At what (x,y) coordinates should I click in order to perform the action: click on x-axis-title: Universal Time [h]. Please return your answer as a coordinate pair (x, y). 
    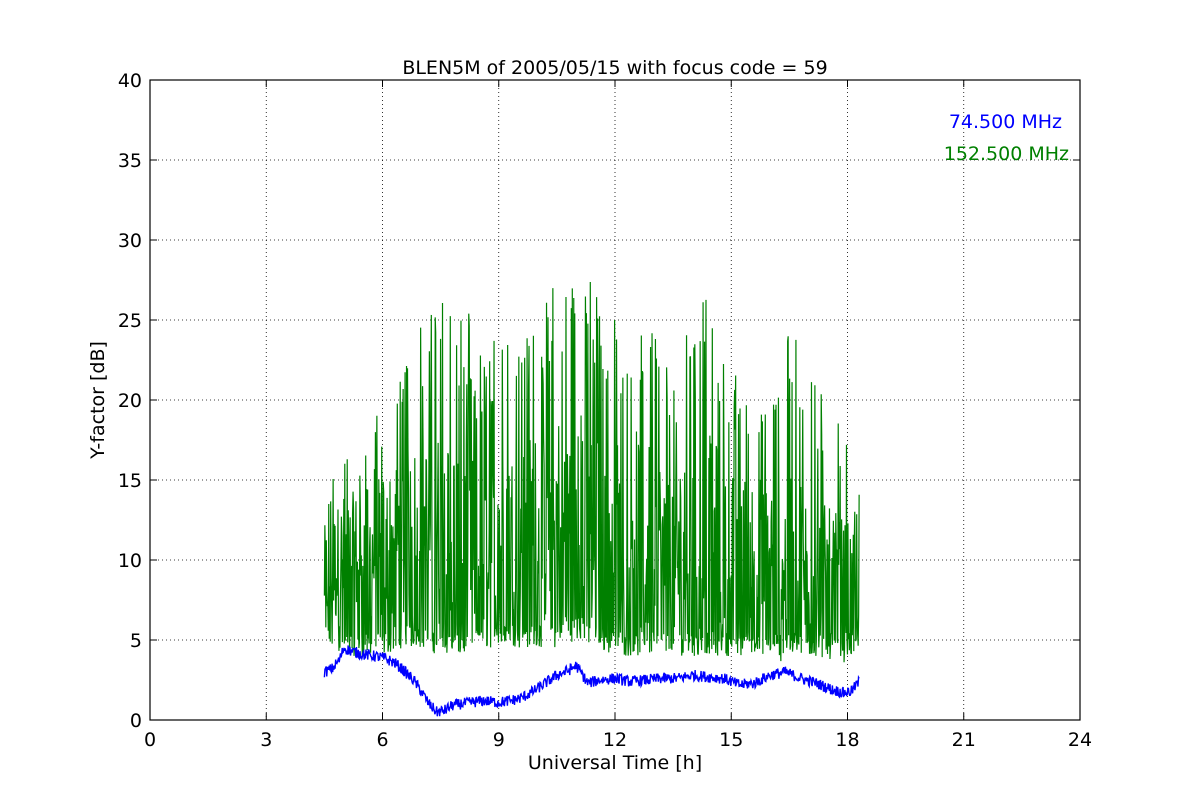
    Looking at the image, I should click on (615, 763).